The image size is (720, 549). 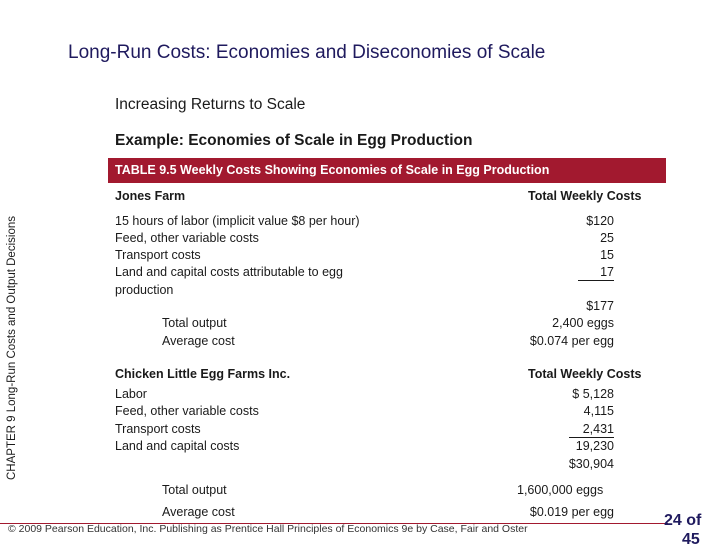 What do you see at coordinates (131, 394) in the screenshot?
I see `chicken-item-label: Labor` at bounding box center [131, 394].